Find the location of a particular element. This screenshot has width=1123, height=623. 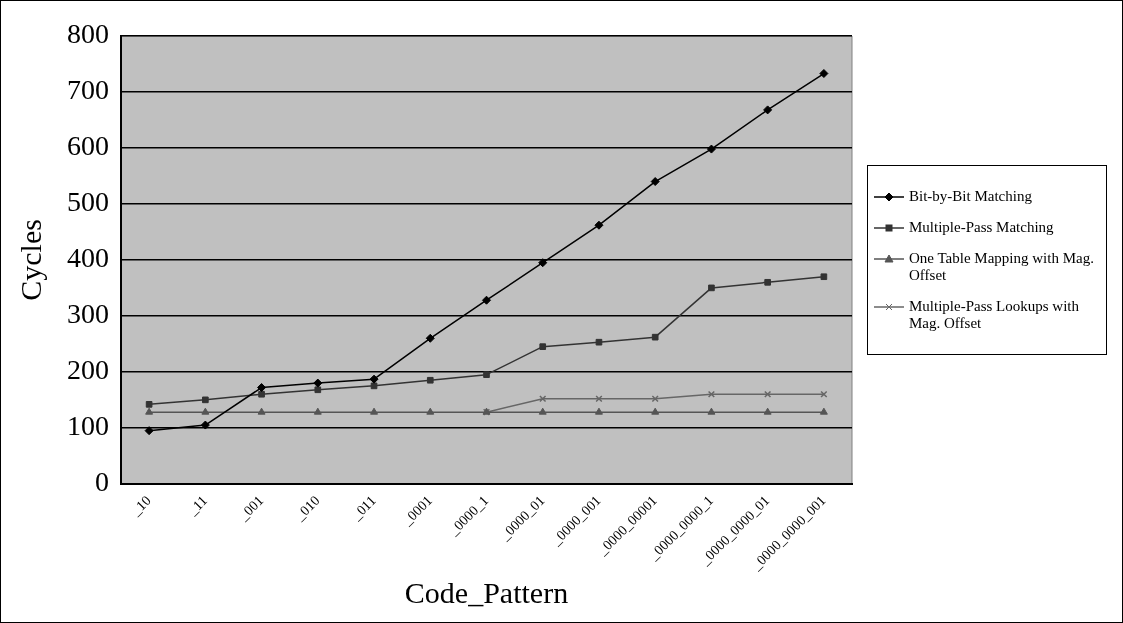

x-tick-label: _10 is located at coordinates (140, 506).